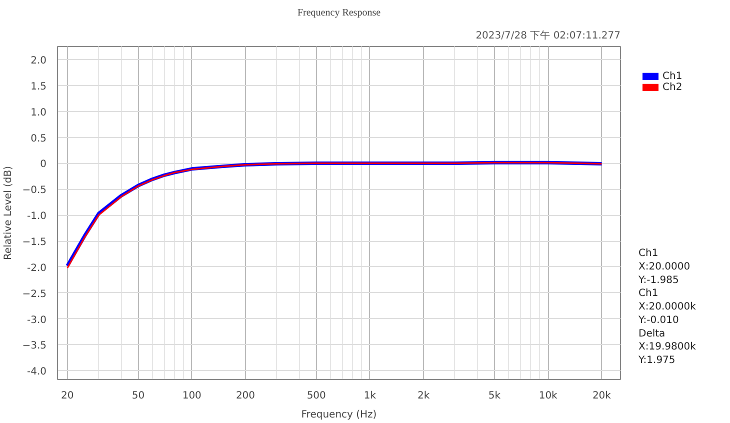  I want to click on legend-label: Ch1, so click(672, 76).